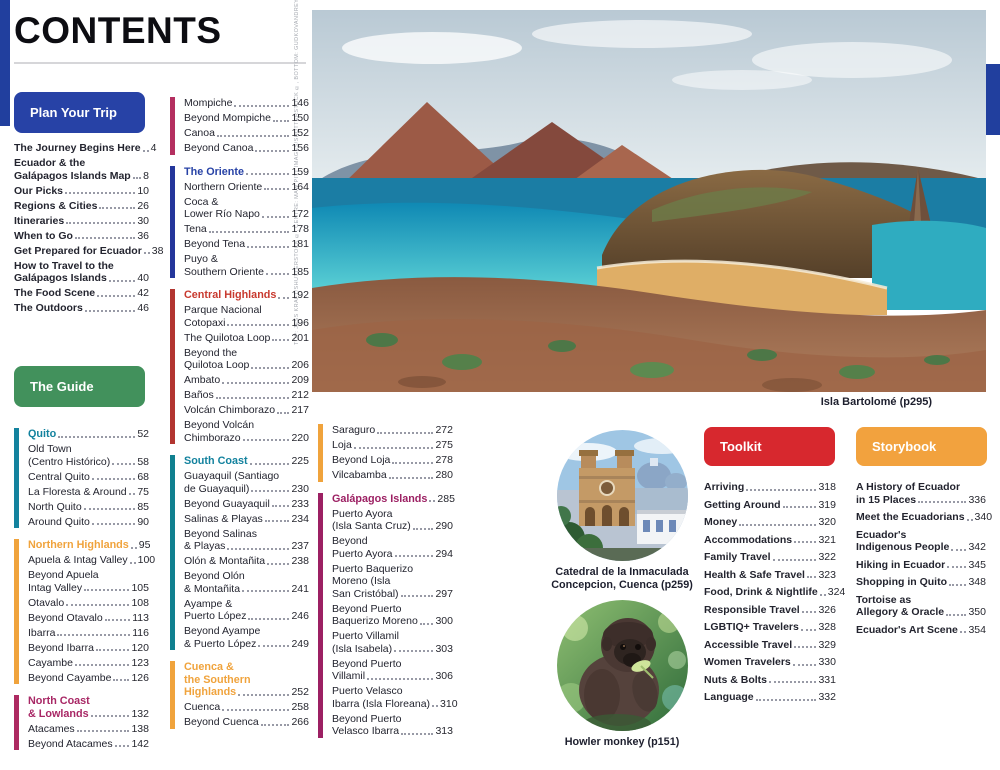 The height and width of the screenshot is (770, 1000). I want to click on toc-entry-text: How to Travel to the, so click(64, 265).